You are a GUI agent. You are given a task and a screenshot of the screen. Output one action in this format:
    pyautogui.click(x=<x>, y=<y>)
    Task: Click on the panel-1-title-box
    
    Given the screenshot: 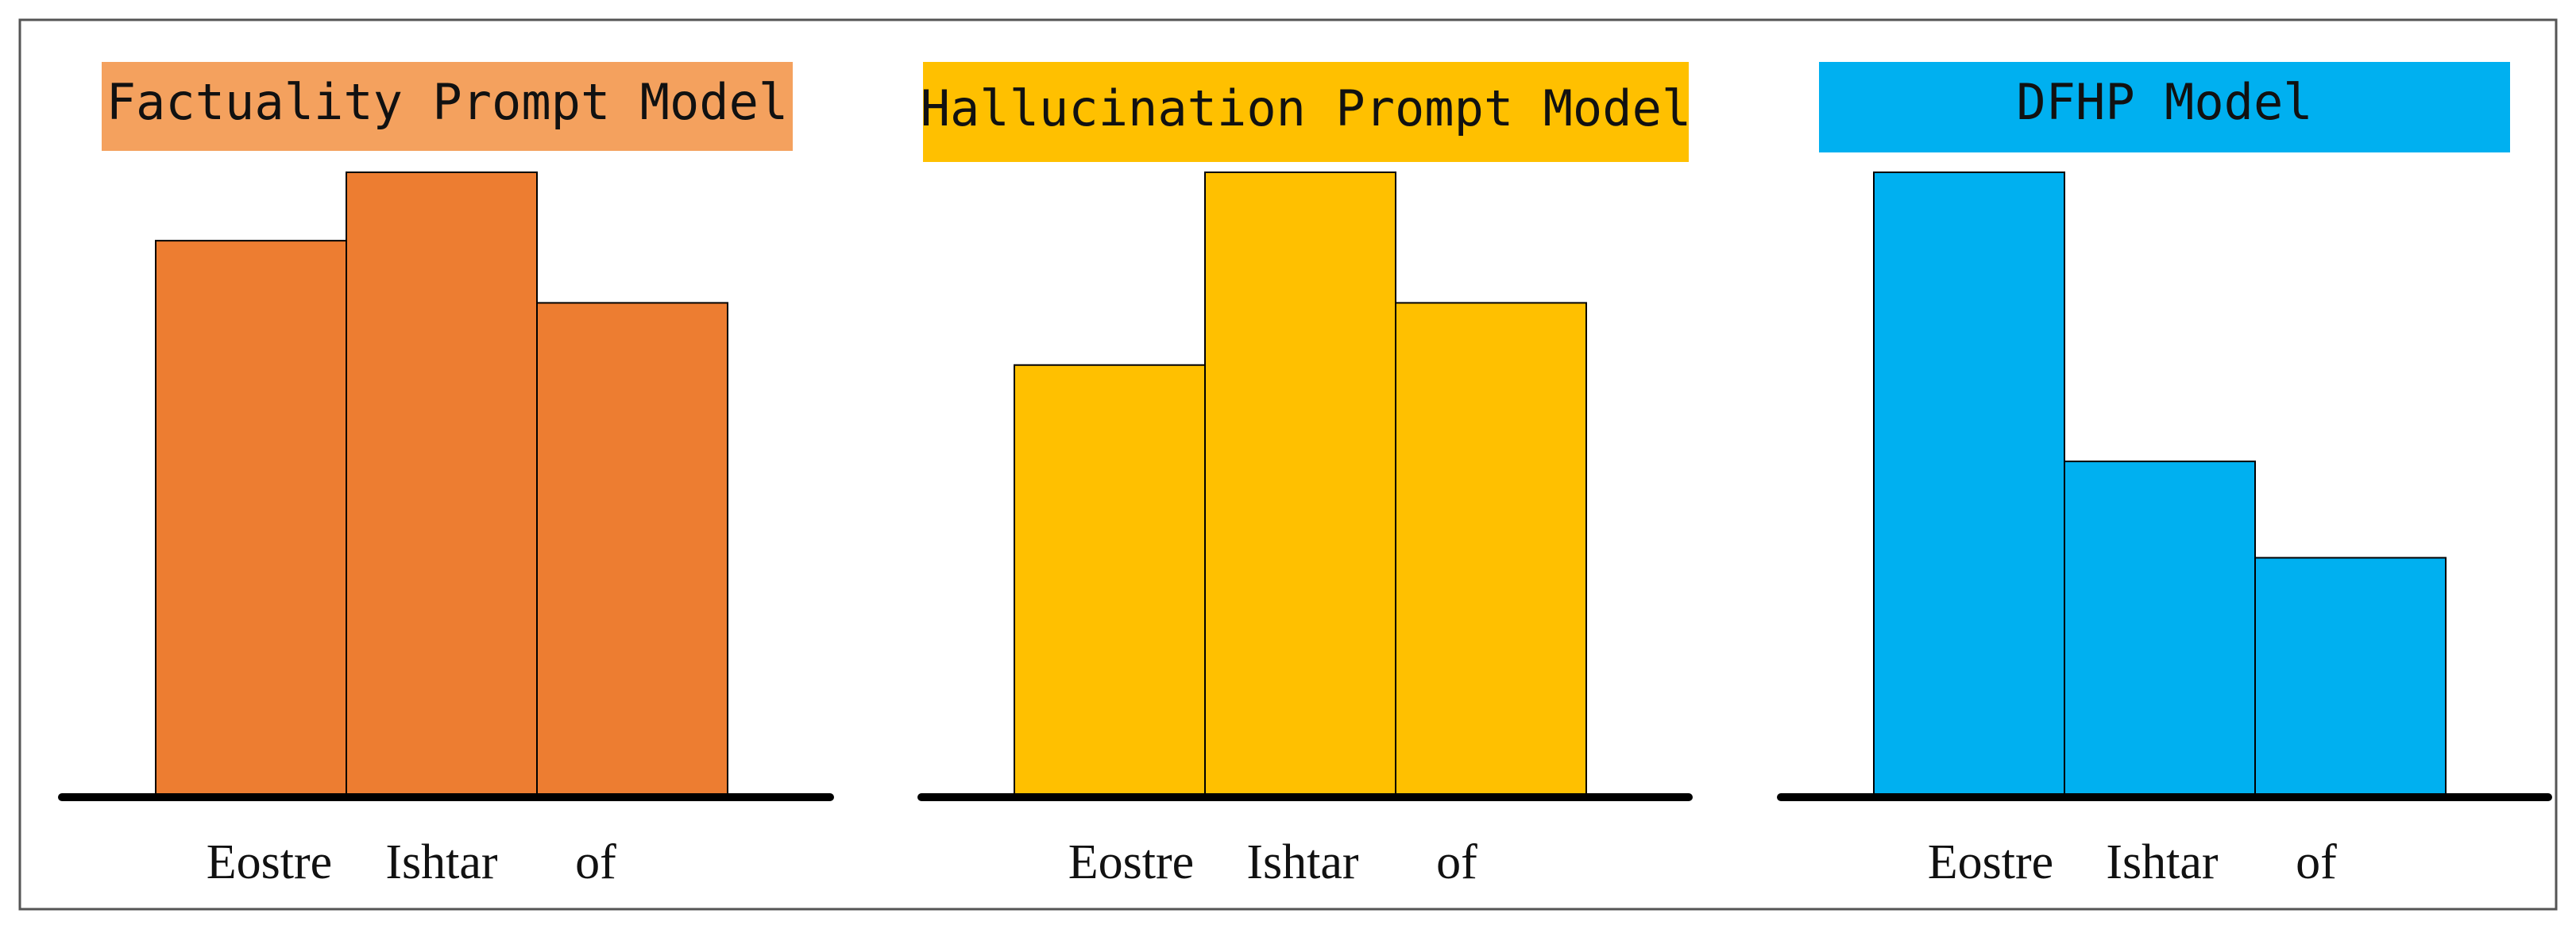 What is the action you would take?
    pyautogui.click(x=447, y=106)
    